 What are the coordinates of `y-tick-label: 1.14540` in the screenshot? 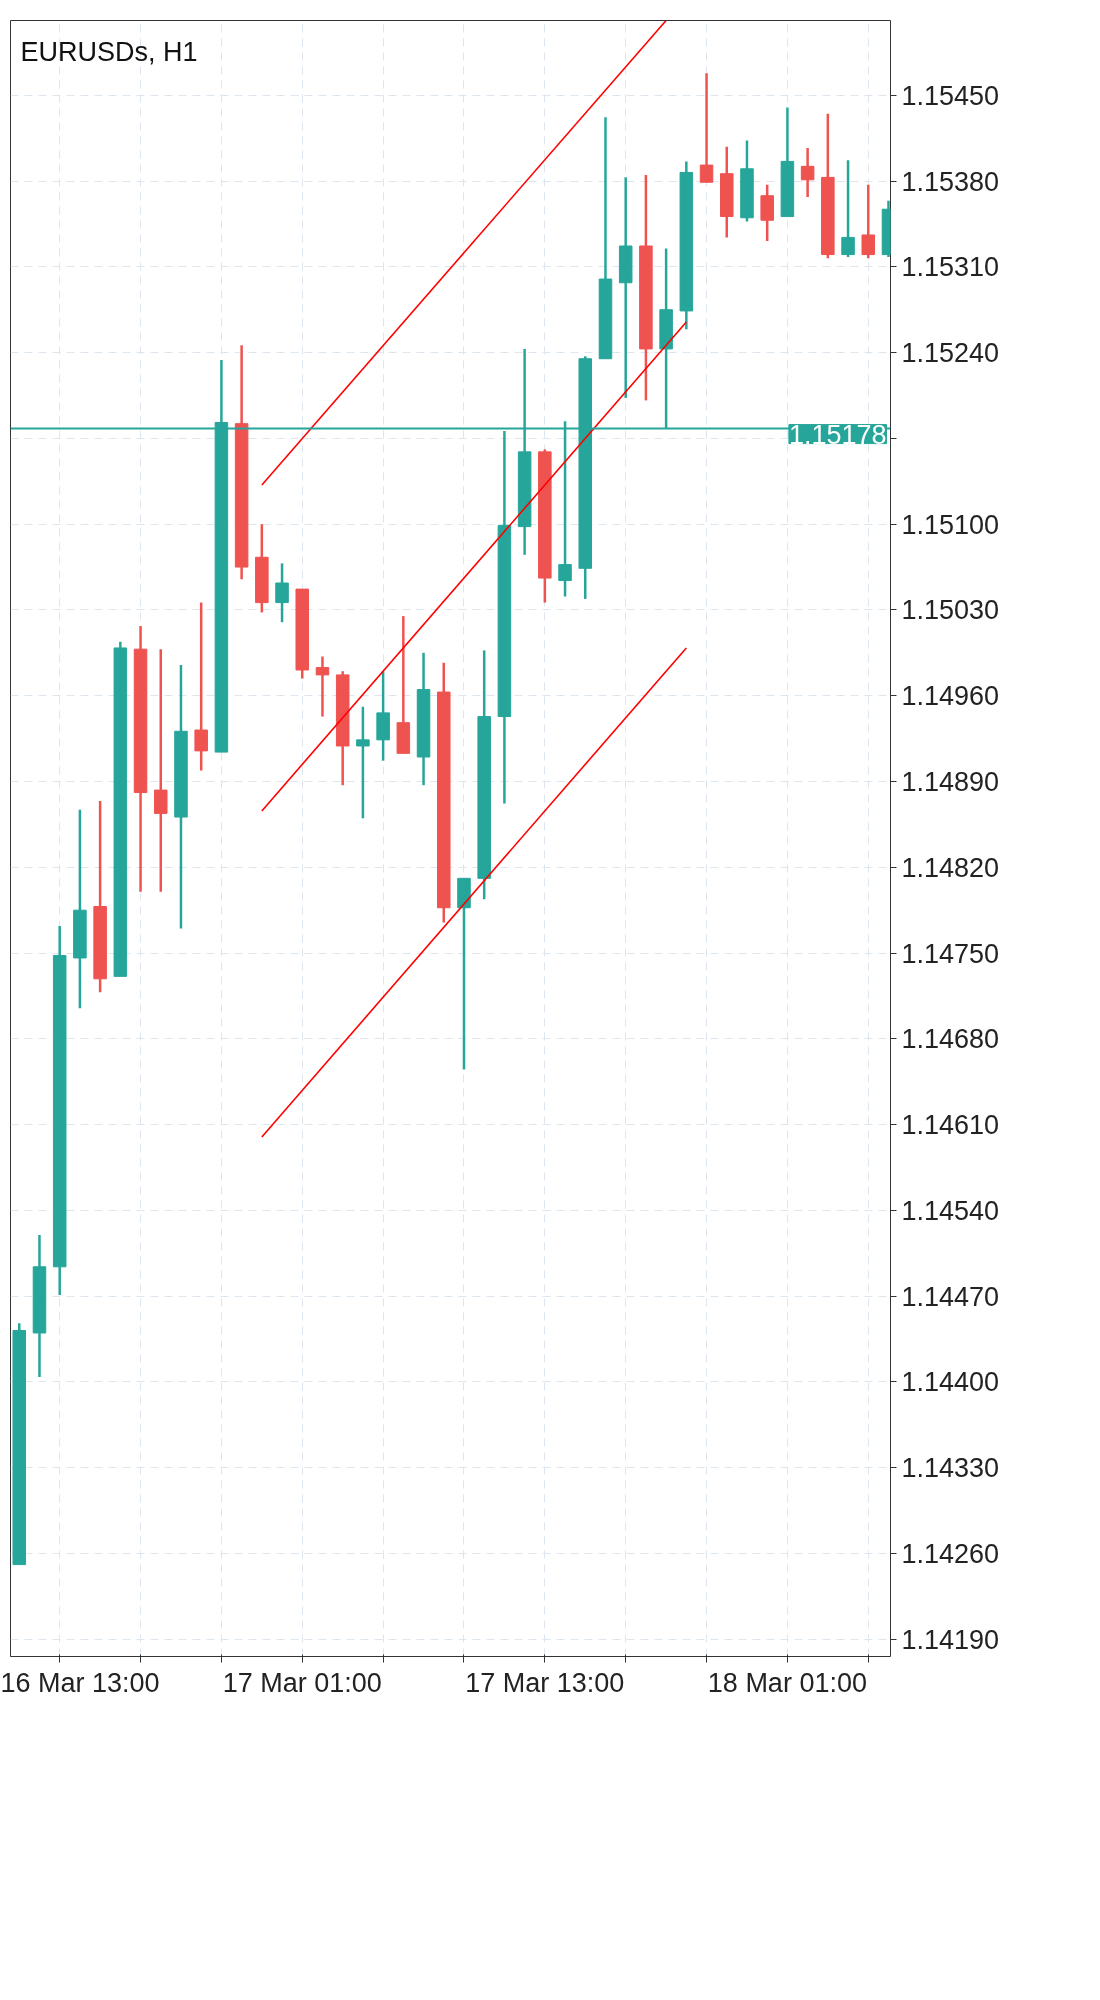 It's located at (950, 1210).